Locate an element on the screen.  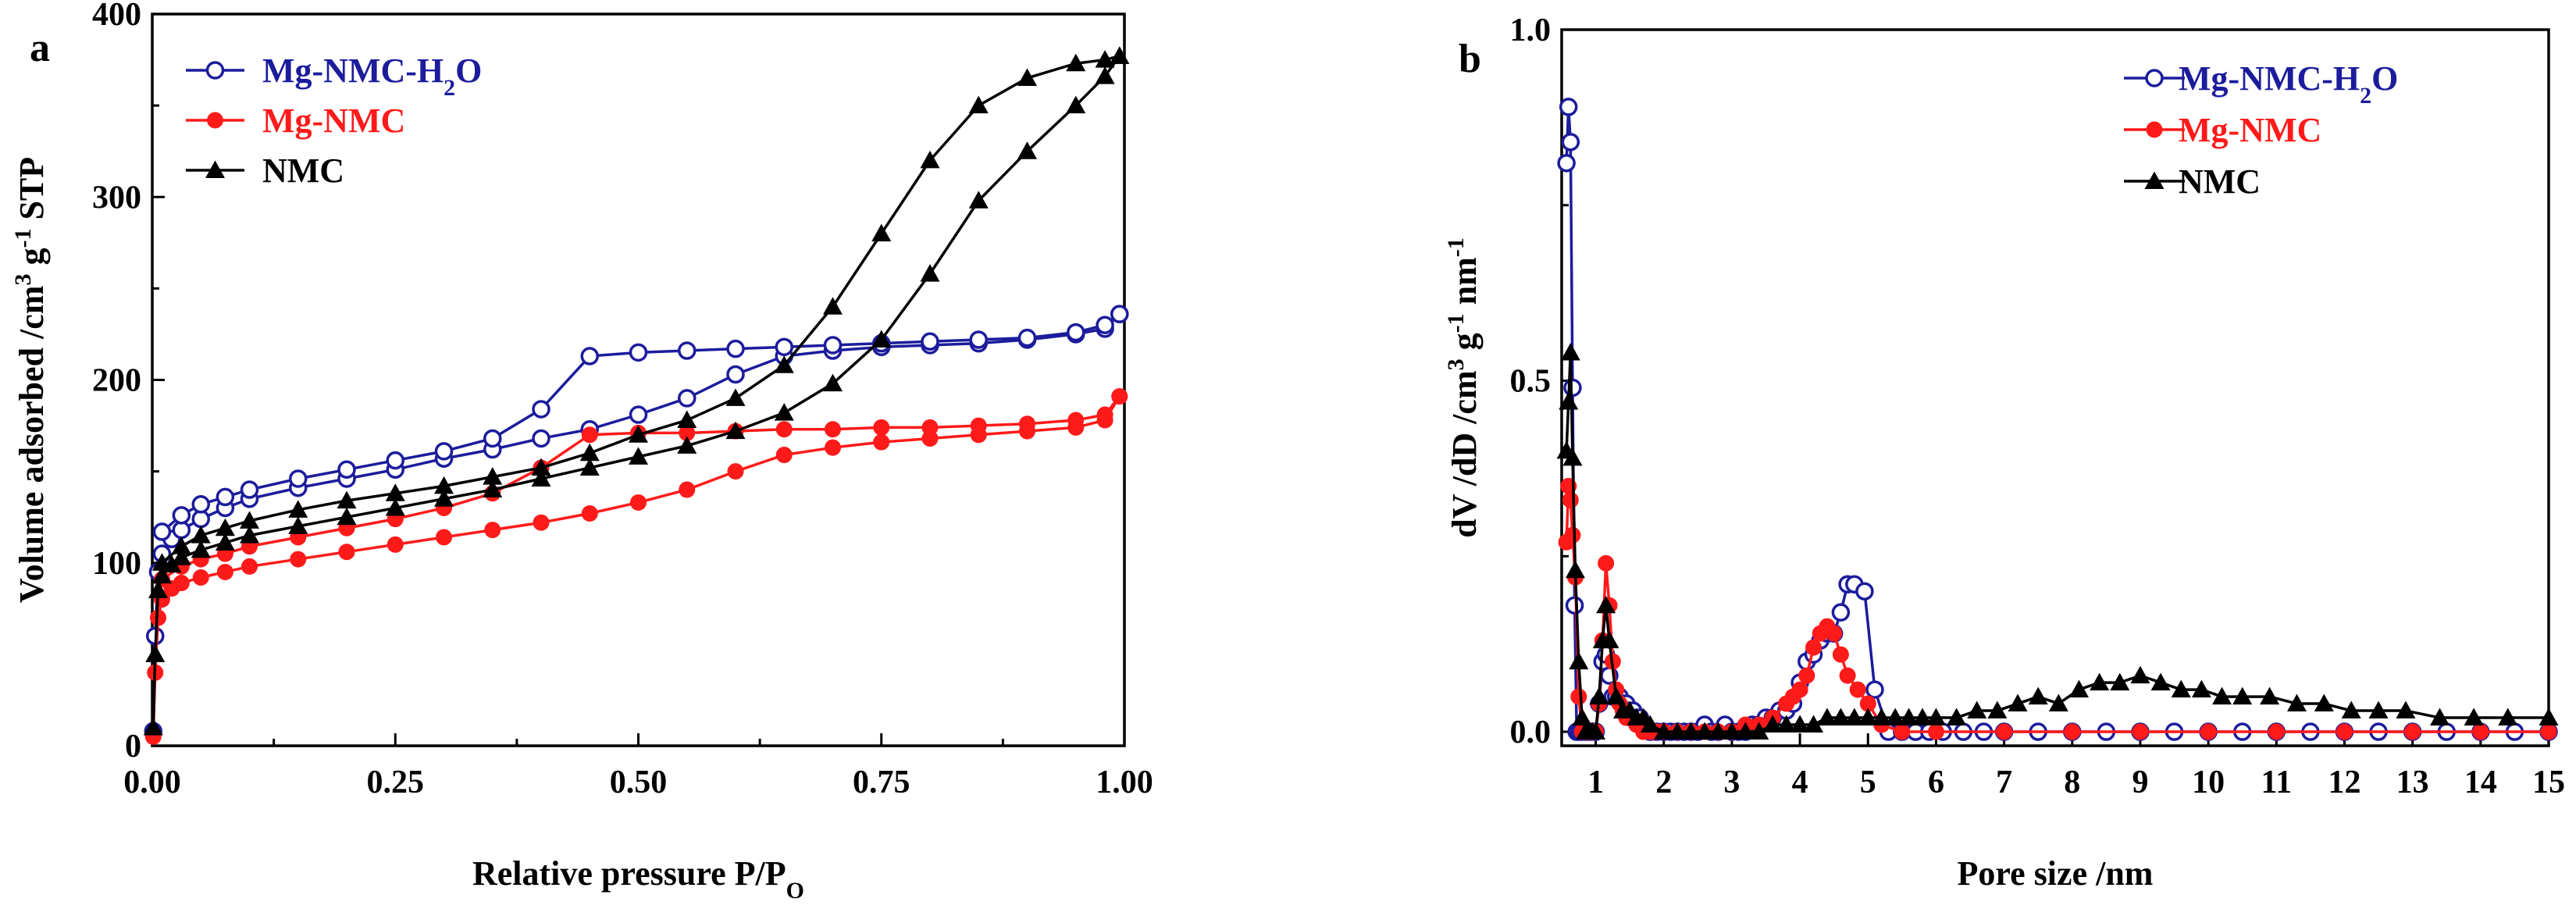
y-tick-label: 0.0 is located at coordinates (1531, 732).